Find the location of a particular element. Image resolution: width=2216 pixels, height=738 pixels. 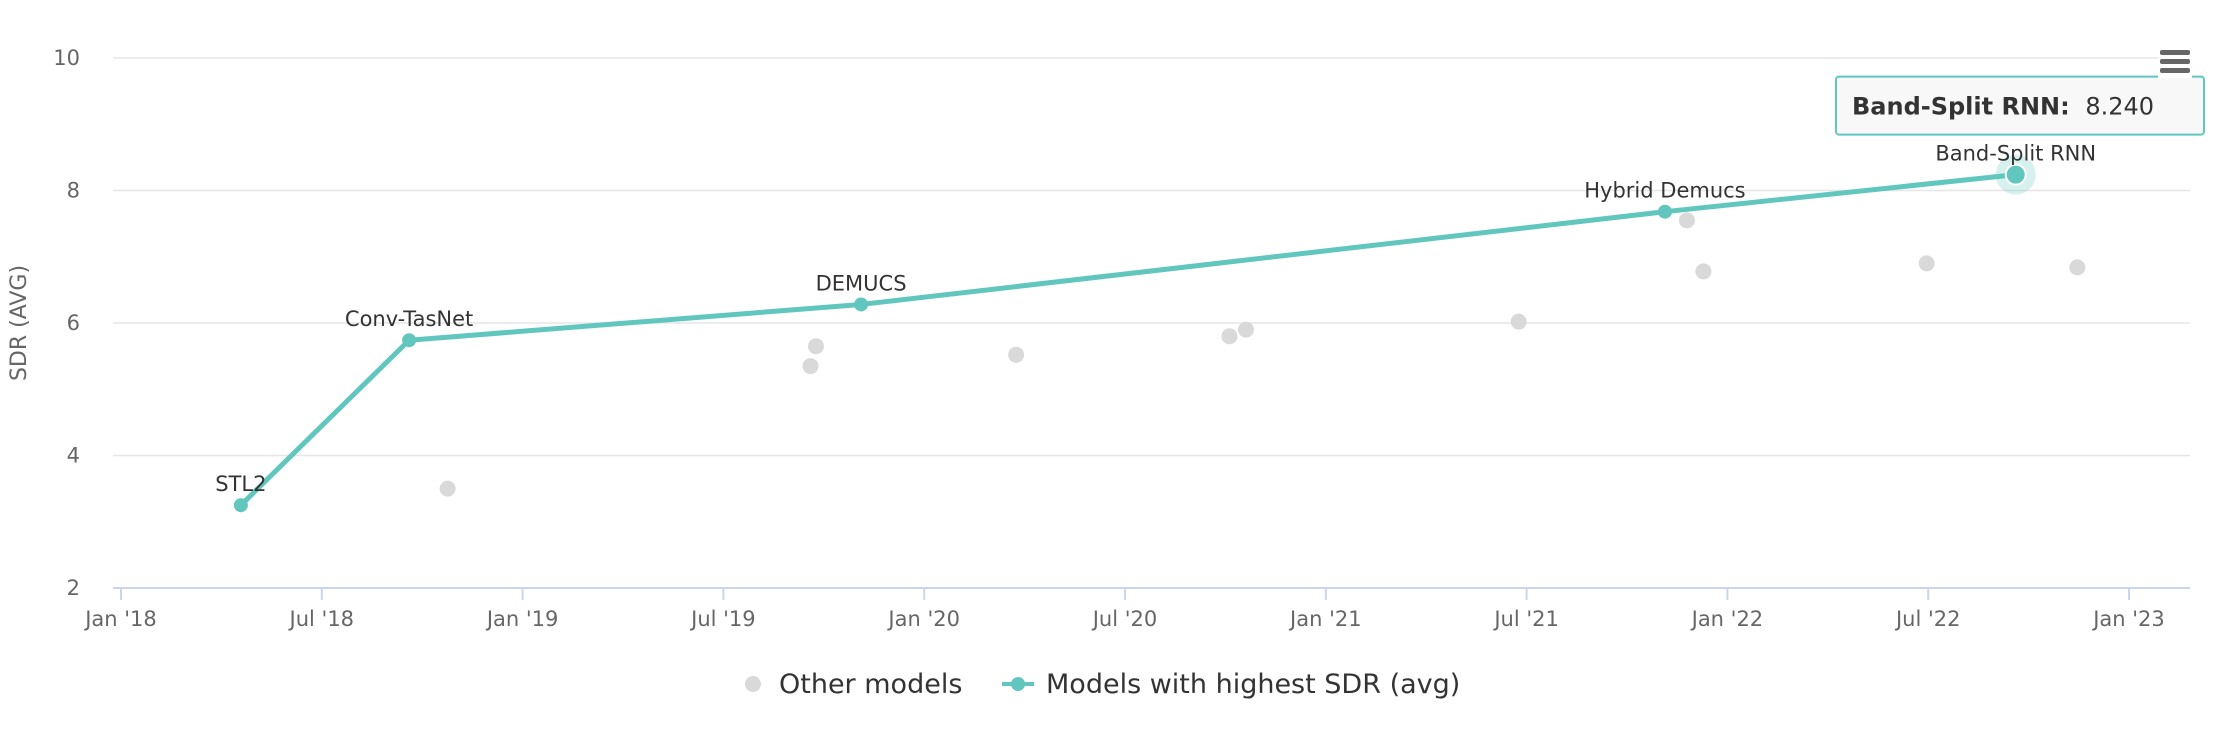

tooltip: Band-Split RNN: 8.240 is located at coordinates (2020, 105).